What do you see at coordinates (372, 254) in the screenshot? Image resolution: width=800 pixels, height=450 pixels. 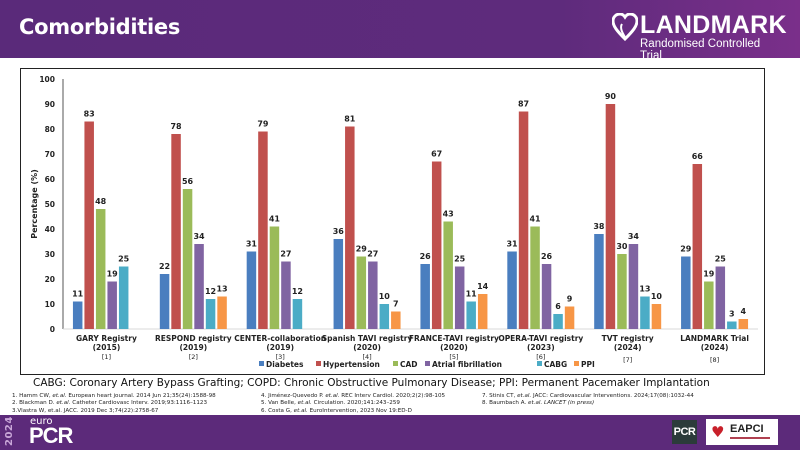 I see `data-label: 27` at bounding box center [372, 254].